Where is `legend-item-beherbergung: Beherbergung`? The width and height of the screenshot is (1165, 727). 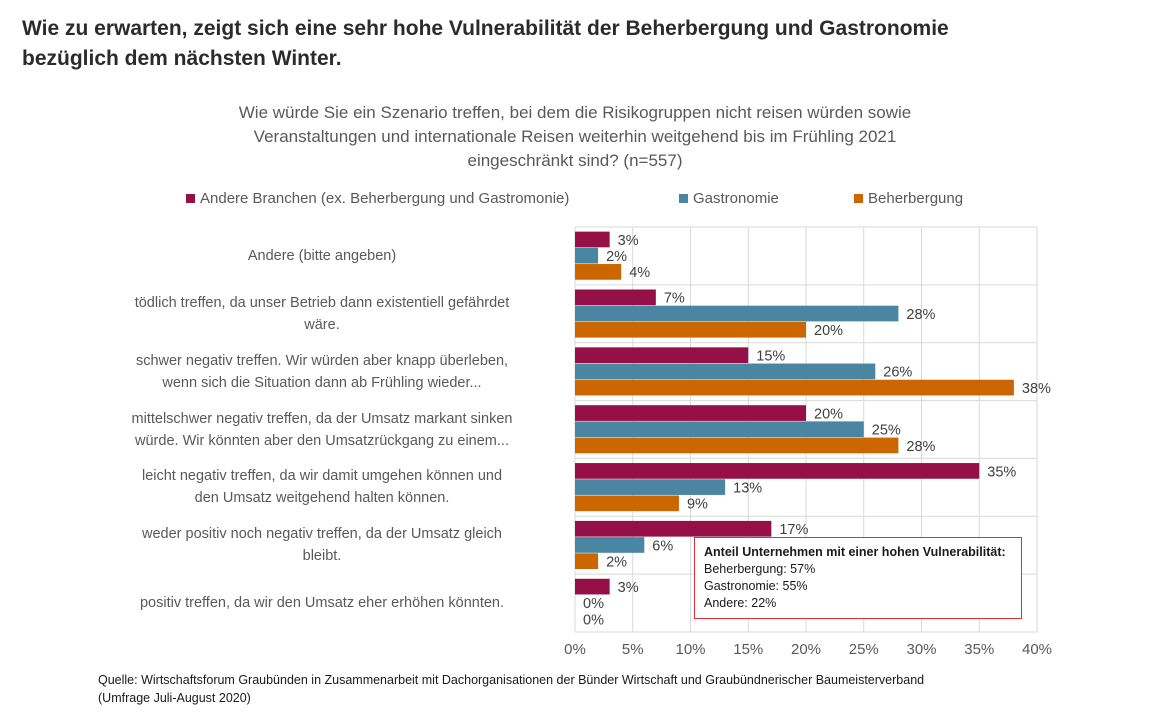 legend-item-beherbergung: Beherbergung is located at coordinates (908, 198).